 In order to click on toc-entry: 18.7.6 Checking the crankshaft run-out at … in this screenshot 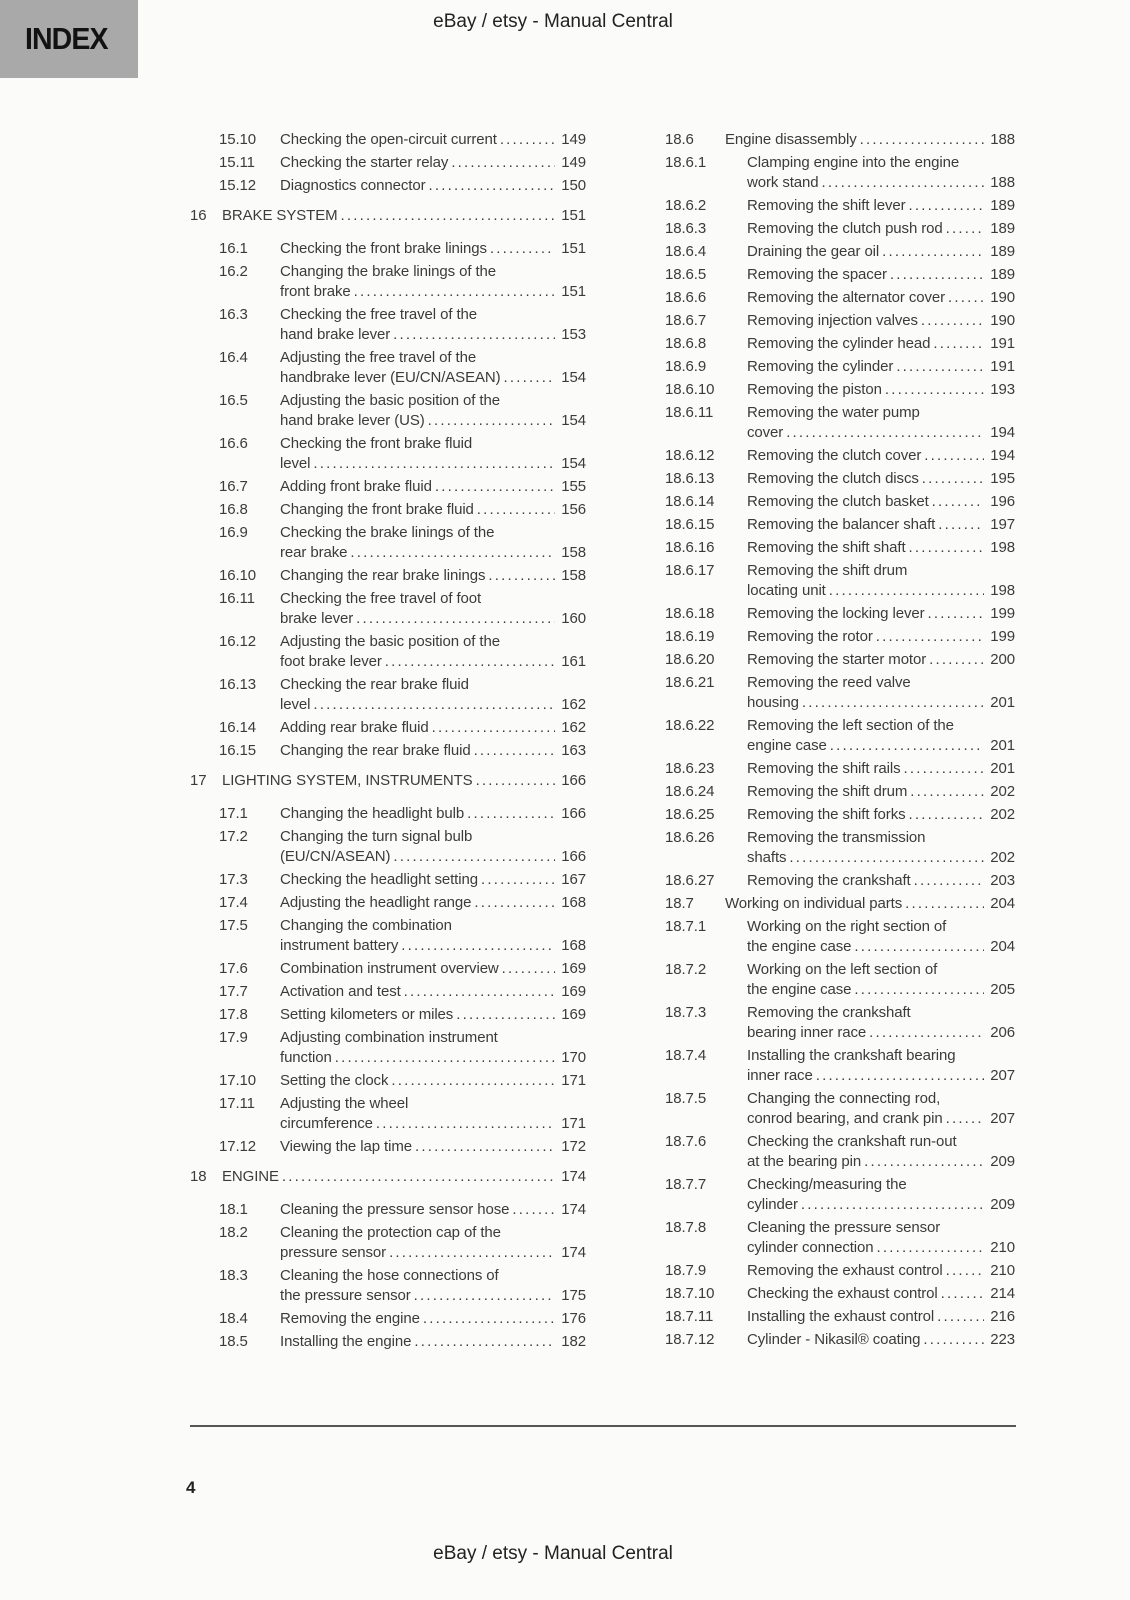, I will do `click(840, 1152)`.